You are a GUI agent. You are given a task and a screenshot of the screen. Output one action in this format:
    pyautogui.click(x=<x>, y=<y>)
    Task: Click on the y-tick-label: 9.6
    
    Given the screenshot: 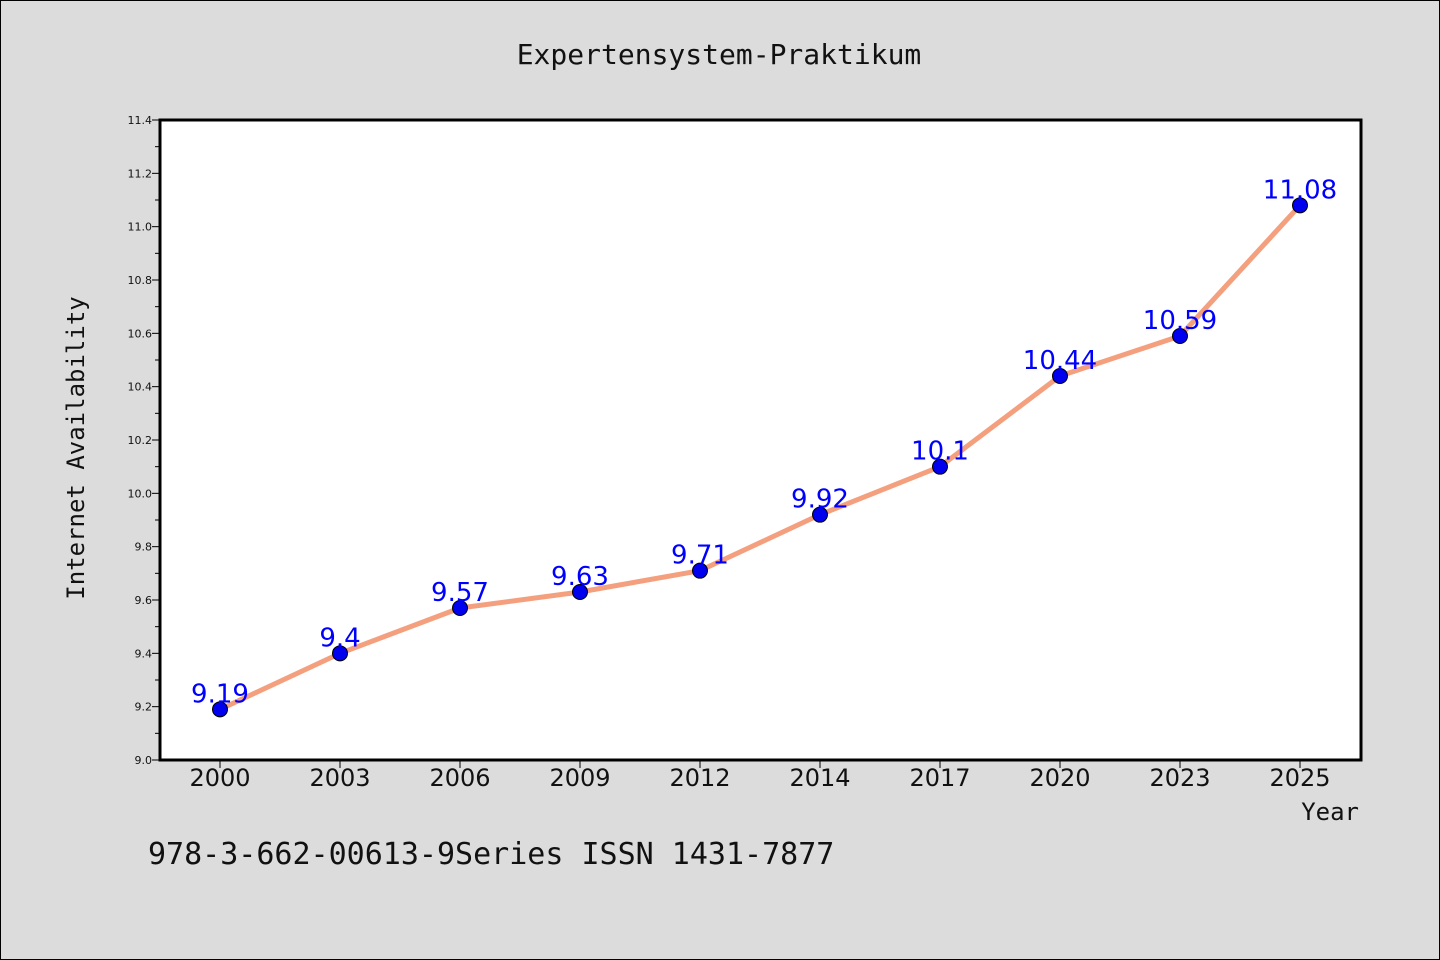 What is the action you would take?
    pyautogui.click(x=144, y=600)
    